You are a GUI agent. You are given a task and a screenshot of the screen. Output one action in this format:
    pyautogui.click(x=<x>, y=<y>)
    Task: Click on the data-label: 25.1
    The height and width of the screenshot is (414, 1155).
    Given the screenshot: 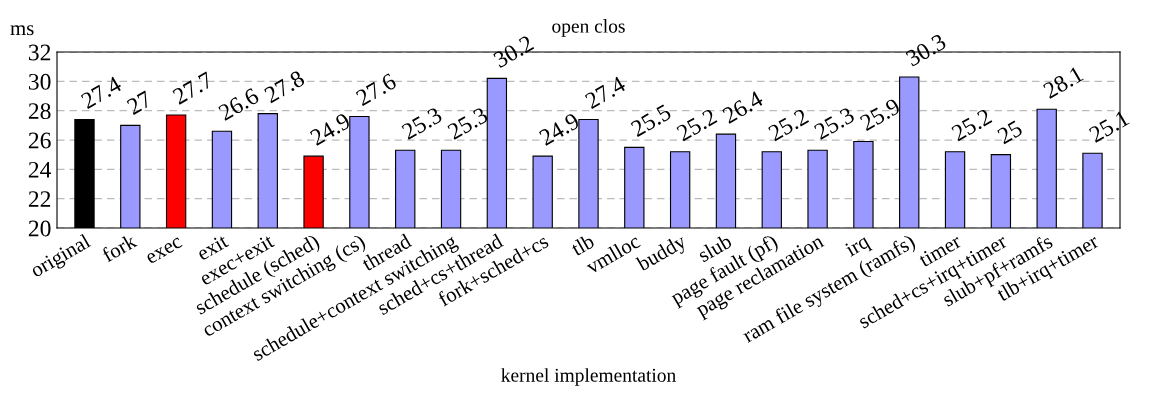 What is the action you would take?
    pyautogui.click(x=1109, y=126)
    